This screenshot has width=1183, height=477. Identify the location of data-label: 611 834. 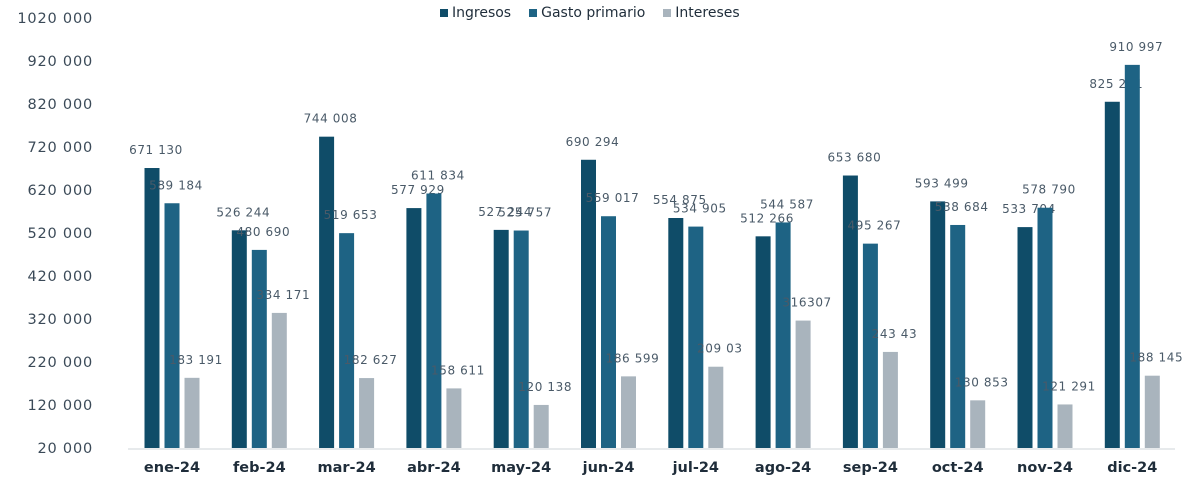
(438, 176).